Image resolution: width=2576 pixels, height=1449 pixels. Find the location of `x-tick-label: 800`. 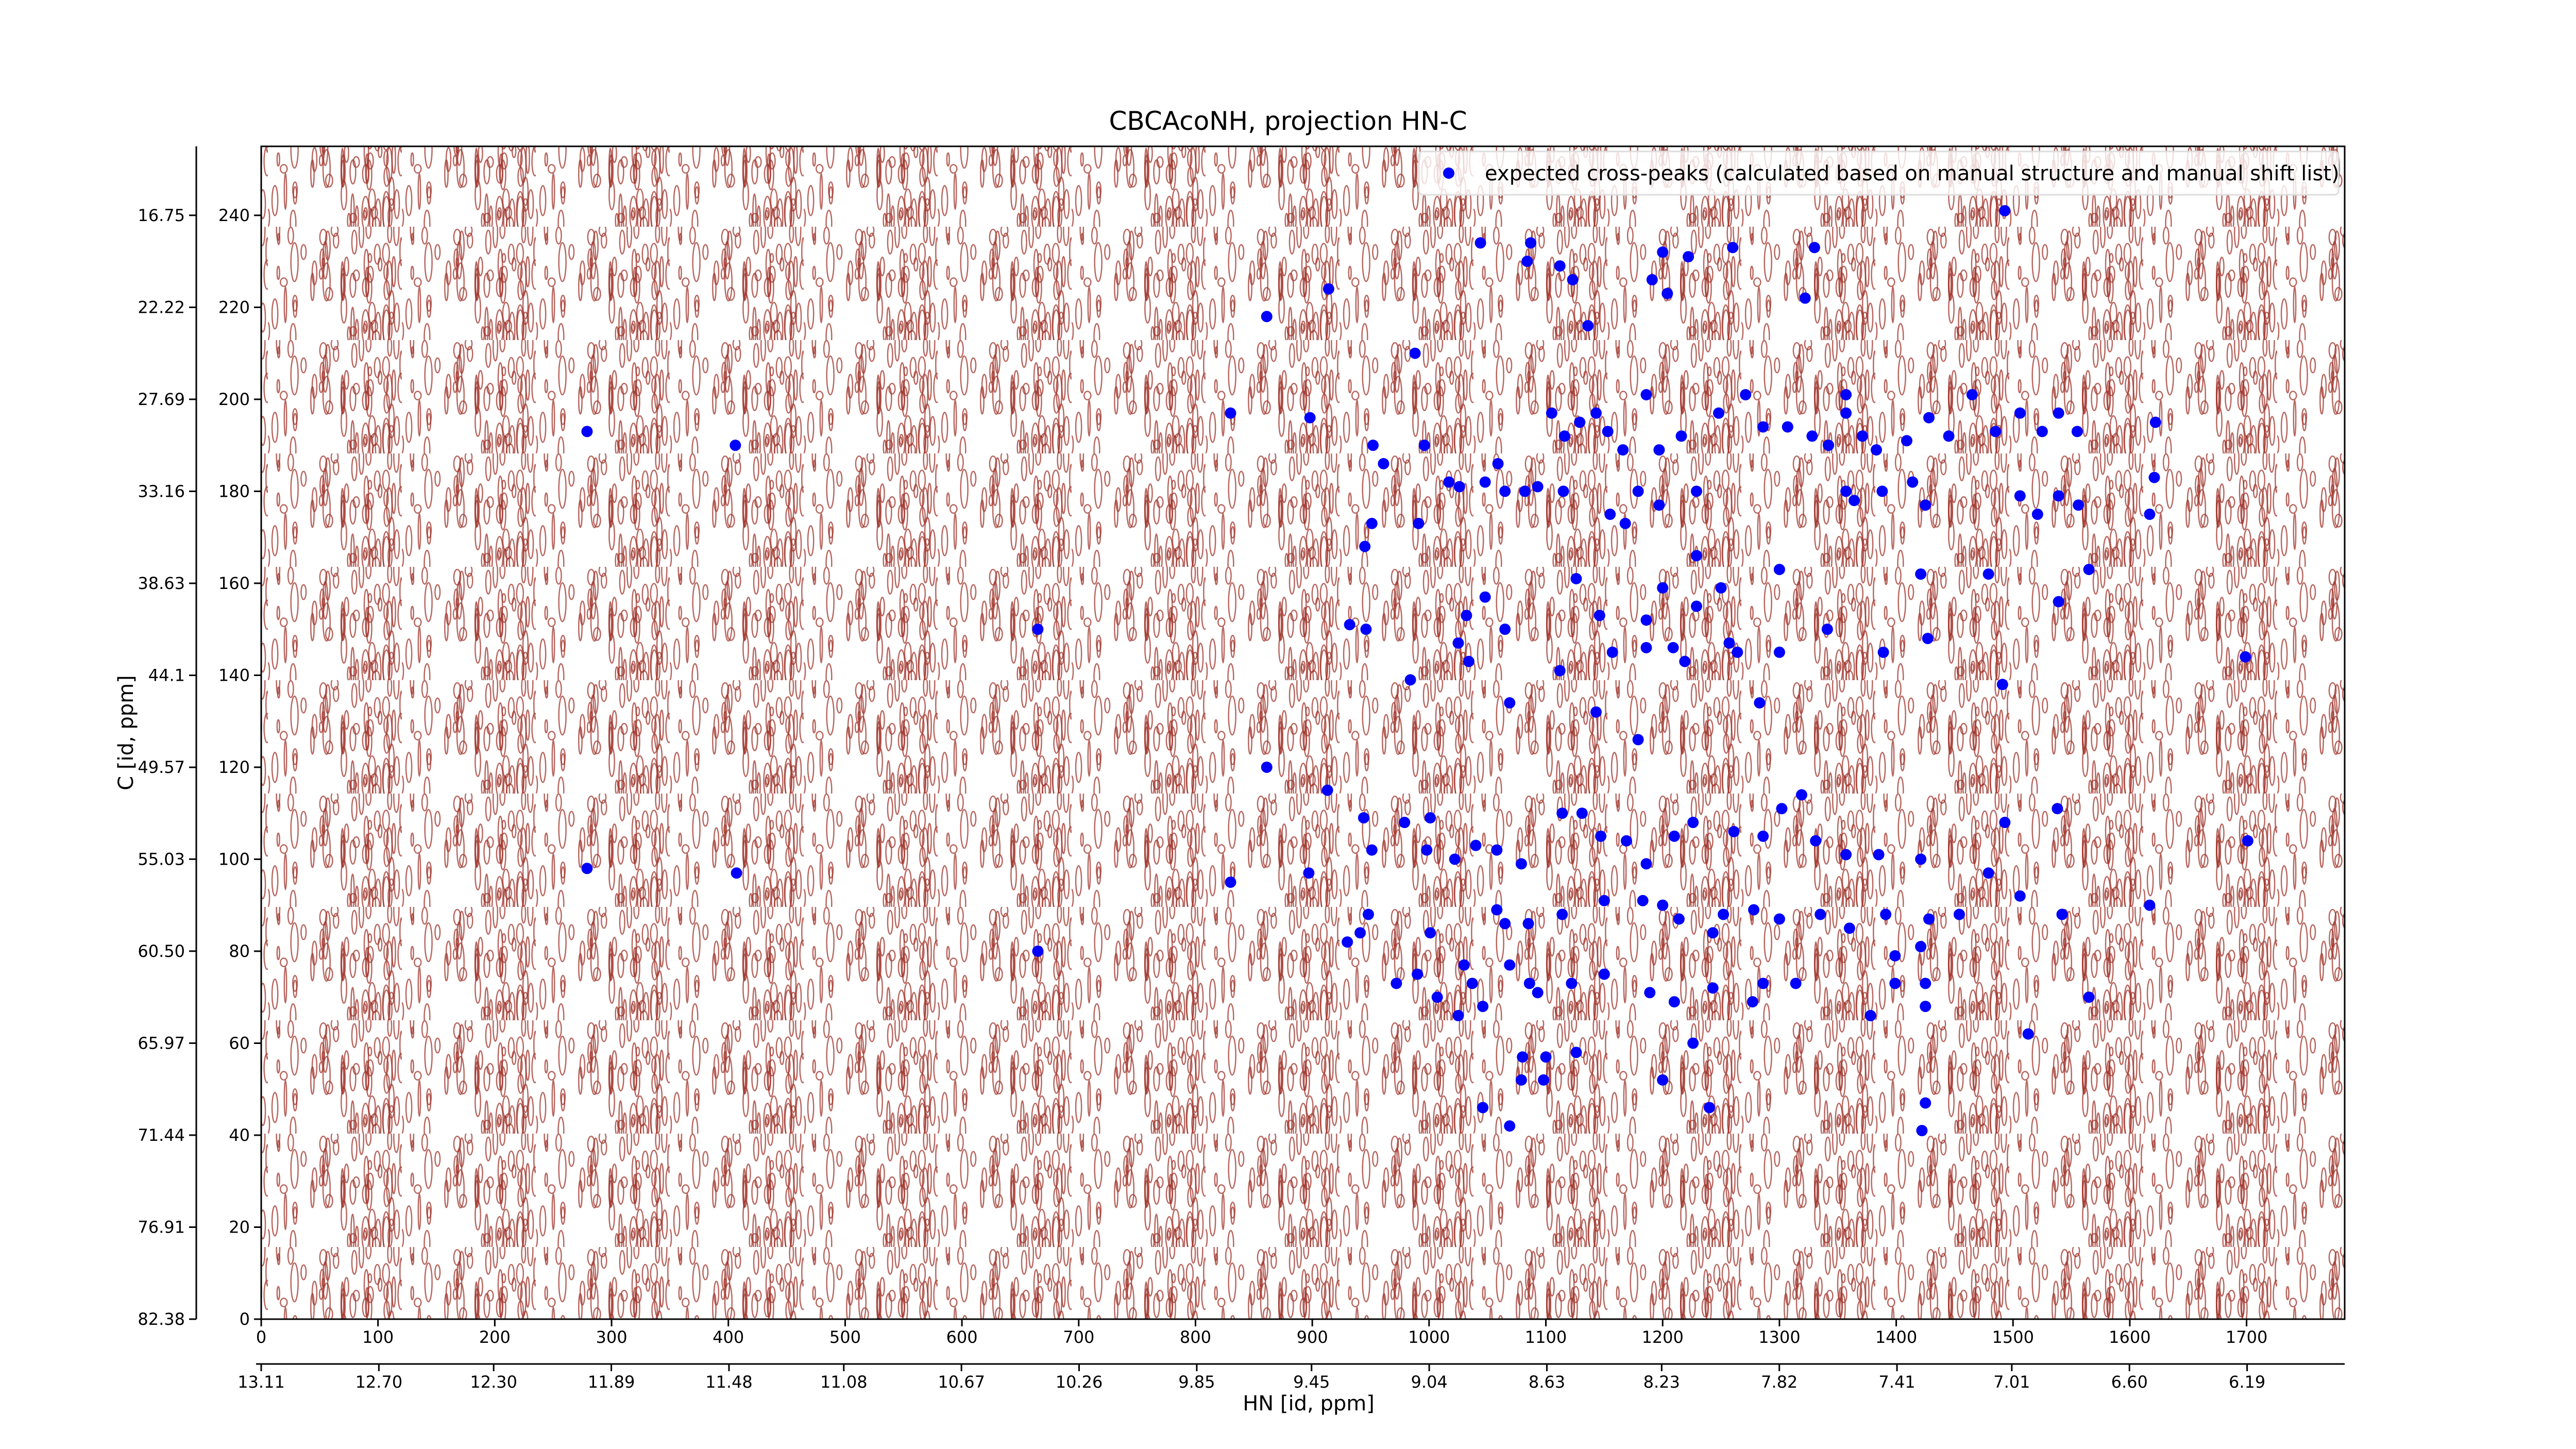

x-tick-label: 800 is located at coordinates (1195, 1337).